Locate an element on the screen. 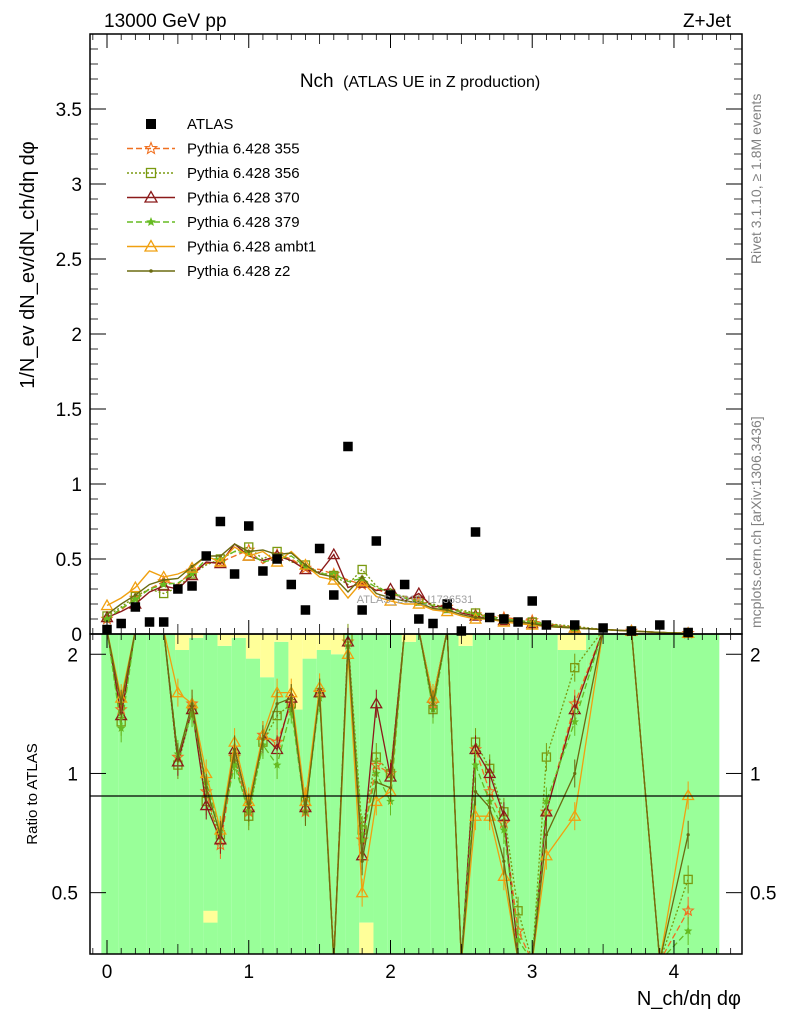 Image resolution: width=786 pixels, height=1024 pixels. ratio-tick-label-right: 0.5 is located at coordinates (763, 894).